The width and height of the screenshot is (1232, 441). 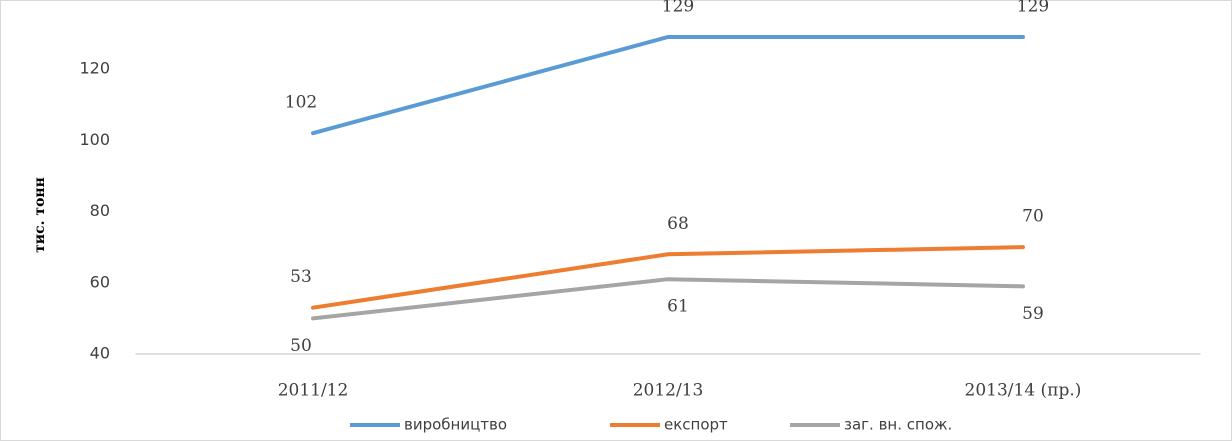 What do you see at coordinates (100, 210) in the screenshot?
I see `y-tick-label: 80` at bounding box center [100, 210].